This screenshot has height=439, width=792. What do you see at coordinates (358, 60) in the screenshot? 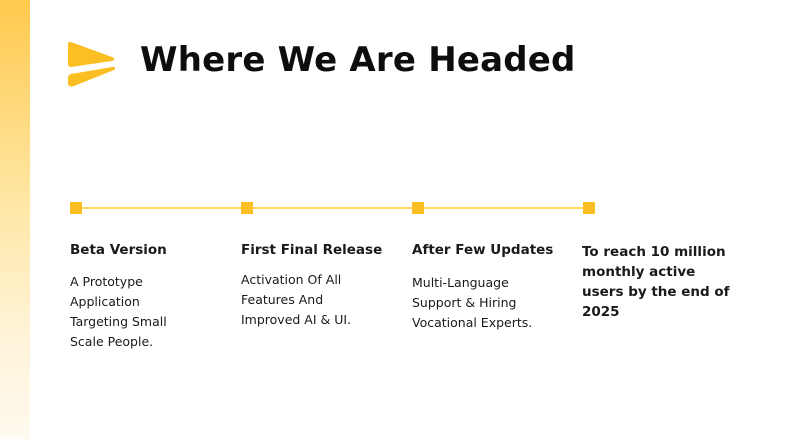
I see `page-title: Where We Are Headed` at bounding box center [358, 60].